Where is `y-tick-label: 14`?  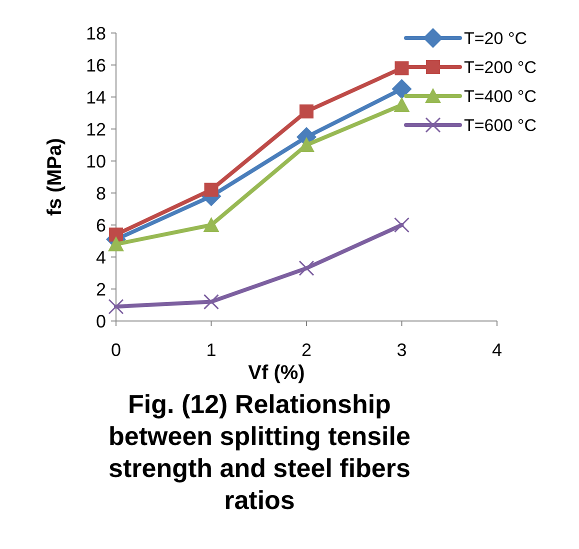 y-tick-label: 14 is located at coordinates (96, 97).